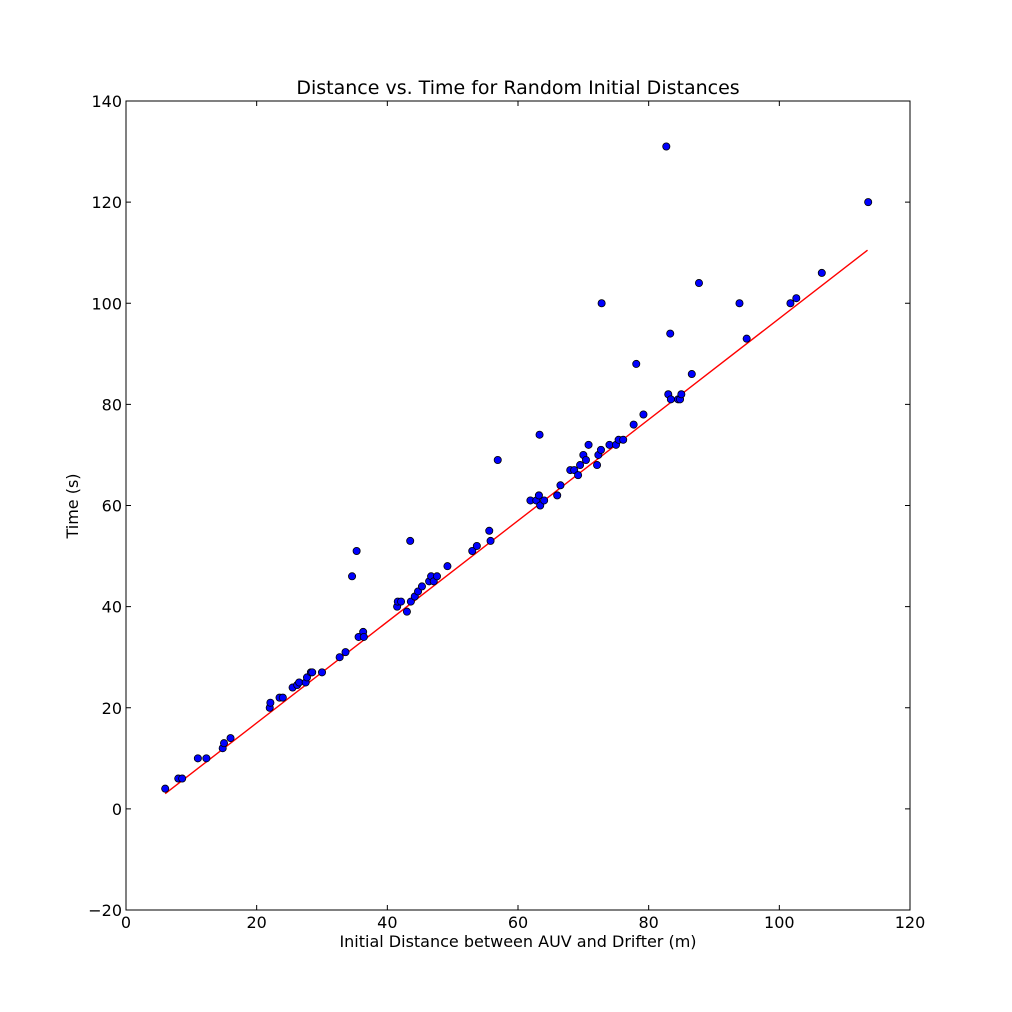  What do you see at coordinates (72, 506) in the screenshot?
I see `y-axis-title: Time (s)` at bounding box center [72, 506].